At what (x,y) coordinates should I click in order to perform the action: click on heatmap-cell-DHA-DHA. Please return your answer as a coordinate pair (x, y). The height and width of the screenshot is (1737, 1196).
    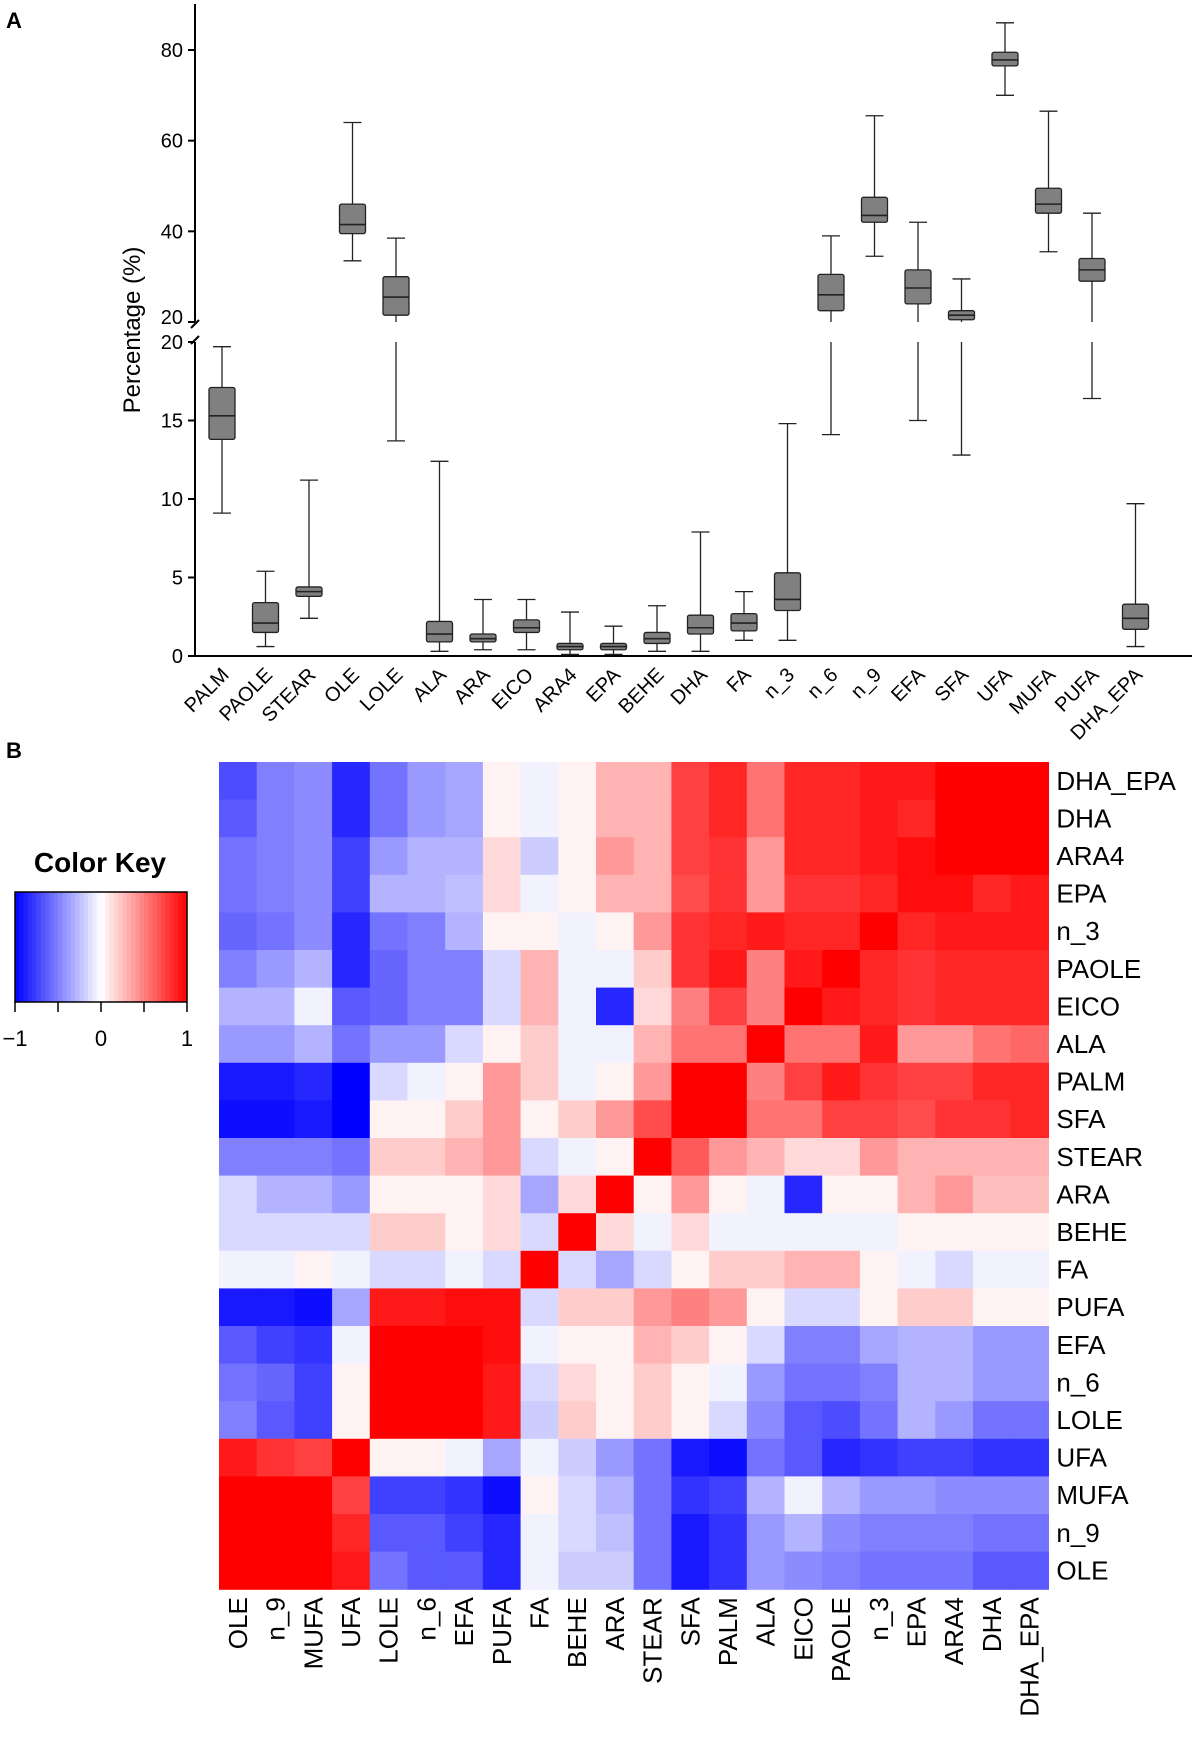
    Looking at the image, I should click on (992, 818).